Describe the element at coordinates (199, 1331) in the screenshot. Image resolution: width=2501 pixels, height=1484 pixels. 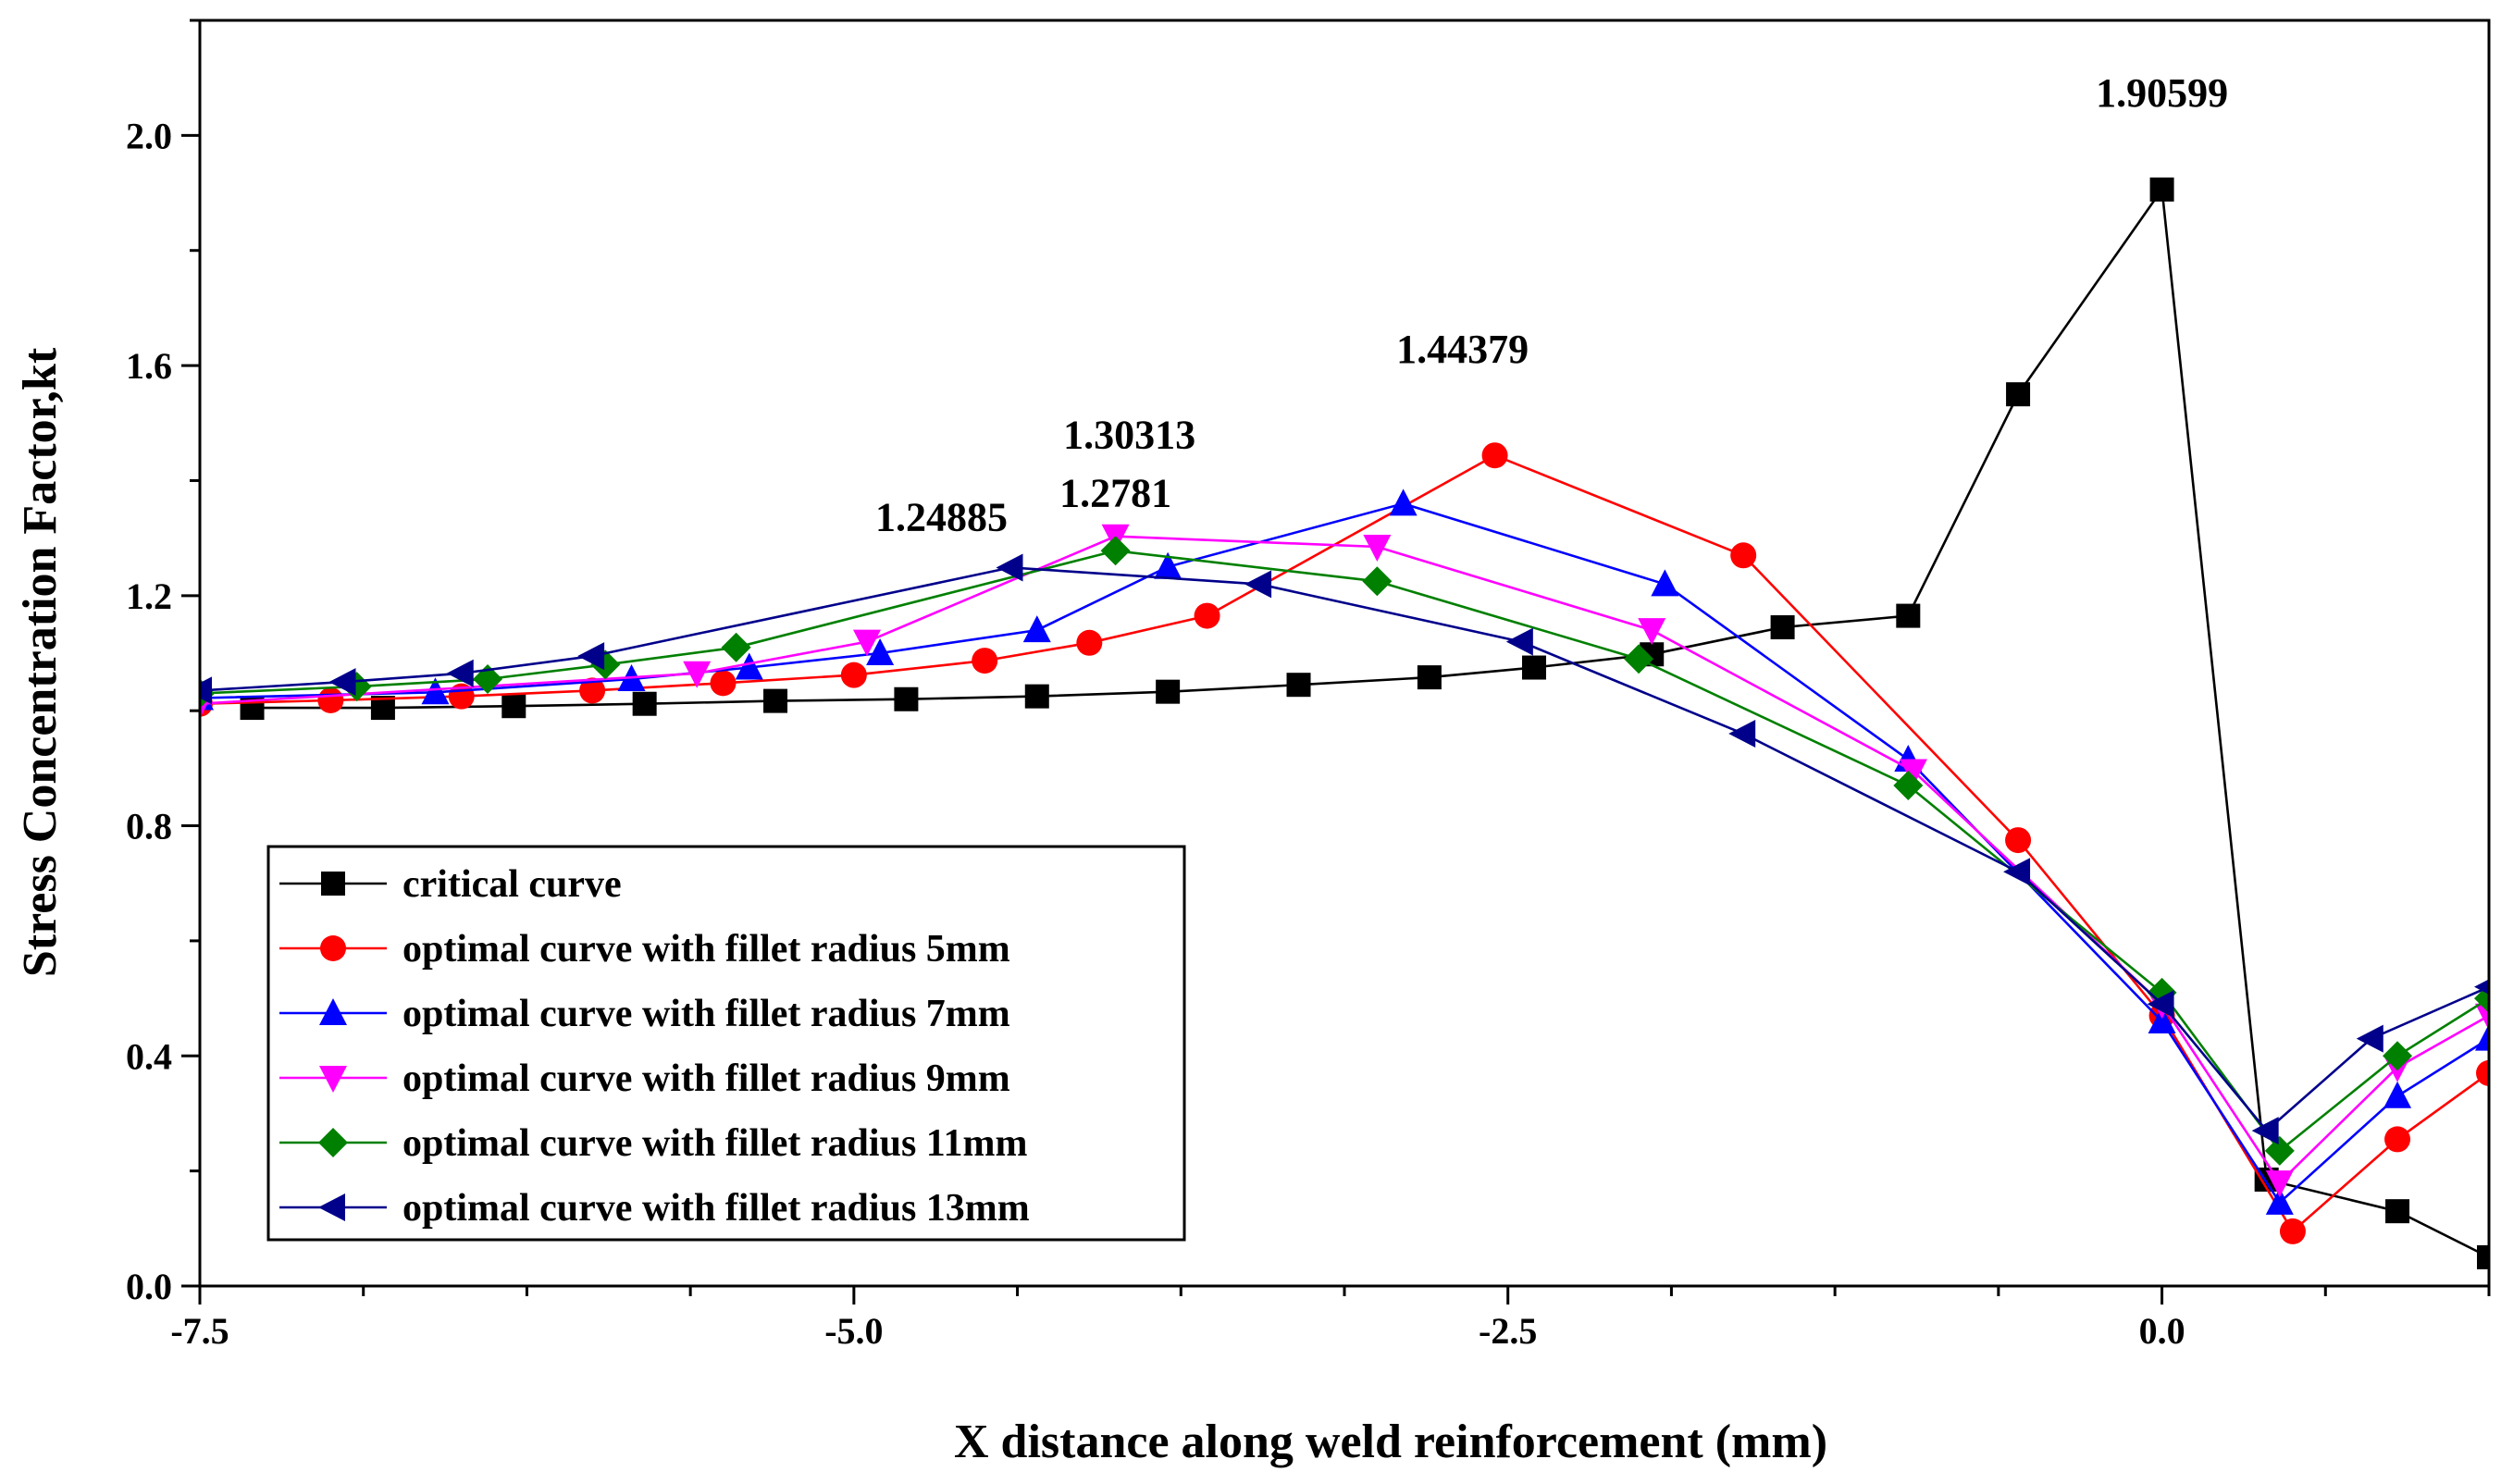
I see `x-tick-label: -7.5` at that location.